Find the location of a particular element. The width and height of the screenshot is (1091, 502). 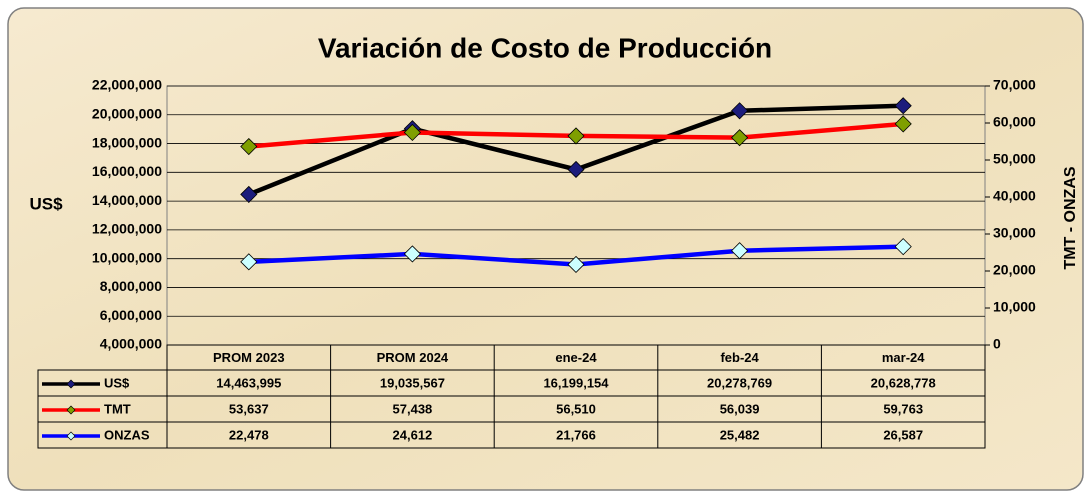

y2-tick-label: 20,000 is located at coordinates (1014, 270).